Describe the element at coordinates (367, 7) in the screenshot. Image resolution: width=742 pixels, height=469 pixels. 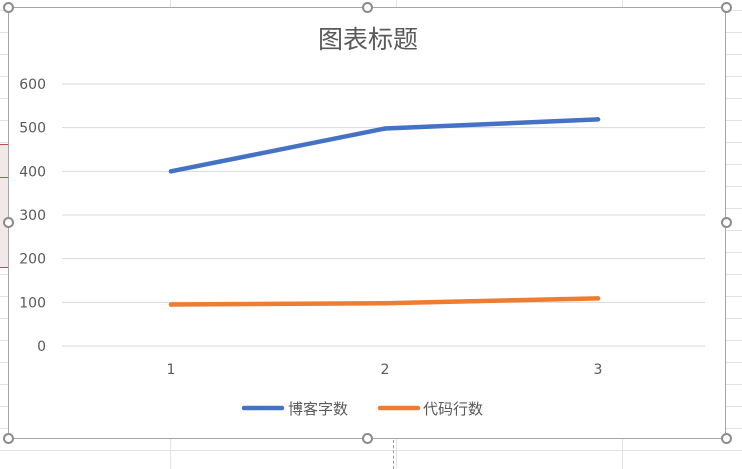
I see `resize-handle-top` at that location.